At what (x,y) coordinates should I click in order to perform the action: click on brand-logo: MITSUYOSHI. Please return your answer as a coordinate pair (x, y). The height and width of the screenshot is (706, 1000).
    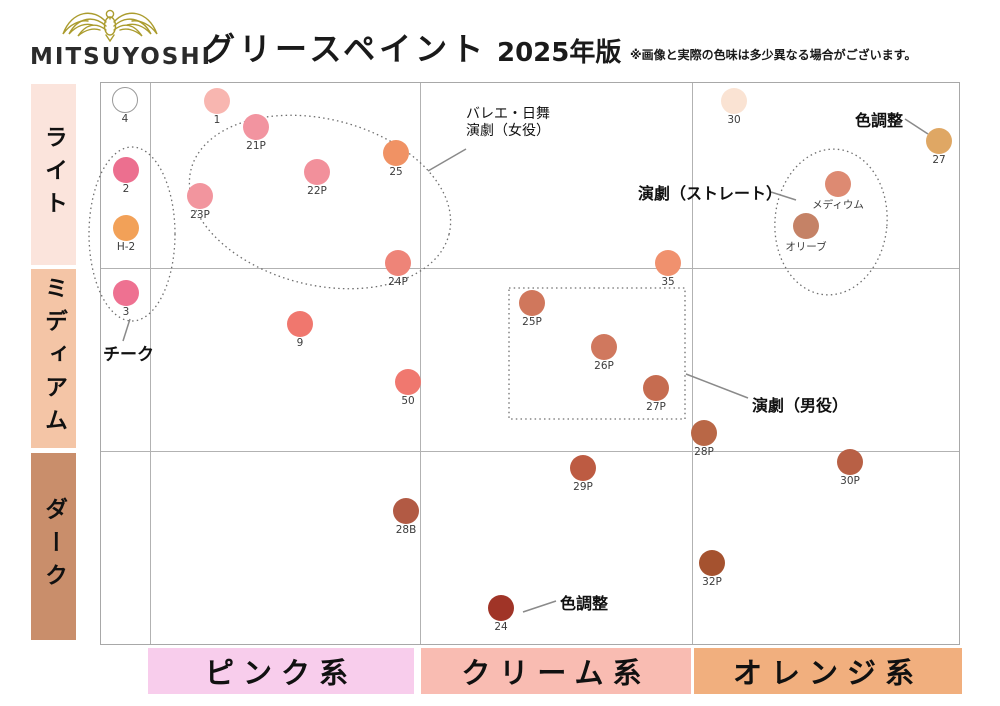
    Looking at the image, I should click on (121, 38).